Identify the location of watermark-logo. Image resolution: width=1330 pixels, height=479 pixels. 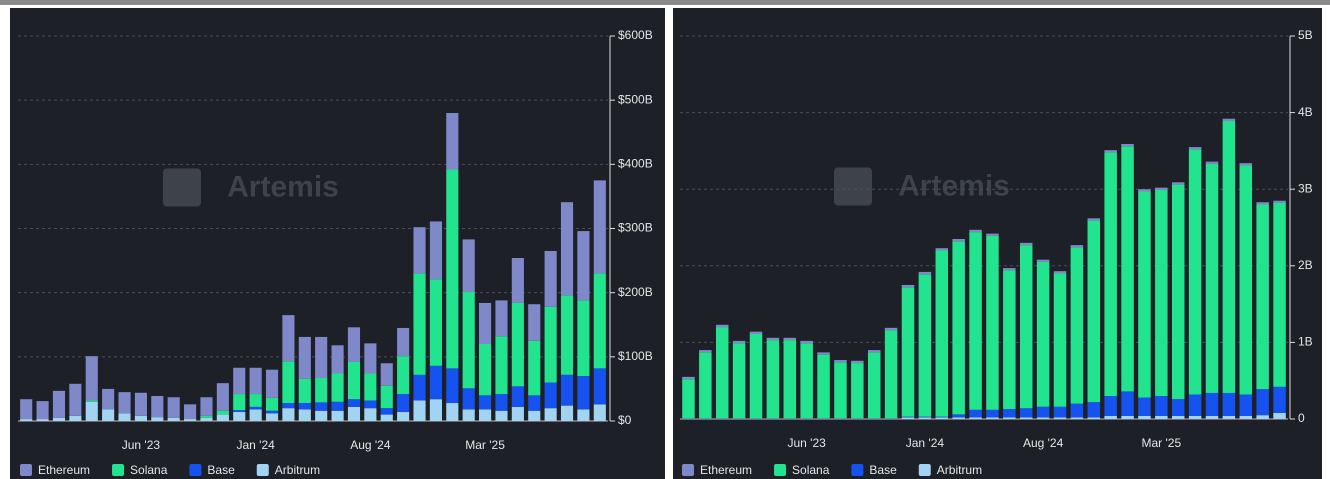
(182, 187).